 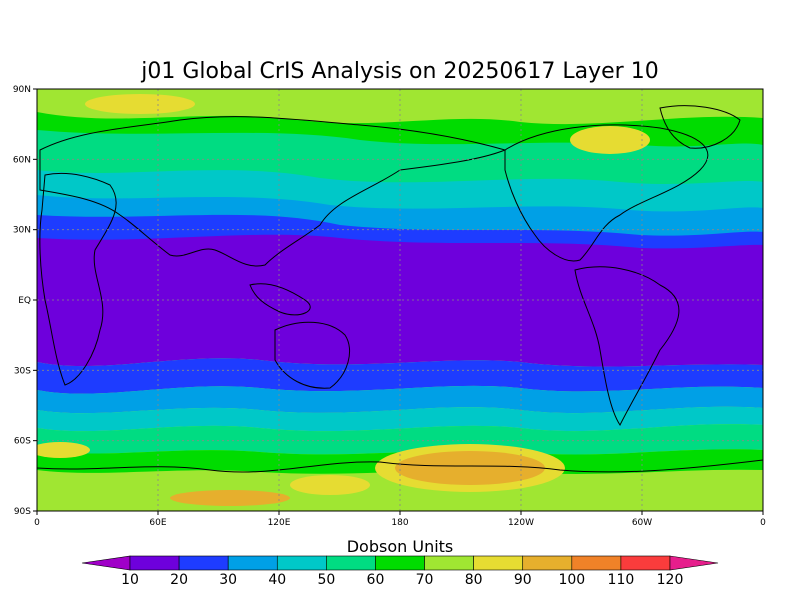 What do you see at coordinates (157, 523) in the screenshot?
I see `lon-tick-label: 60E` at bounding box center [157, 523].